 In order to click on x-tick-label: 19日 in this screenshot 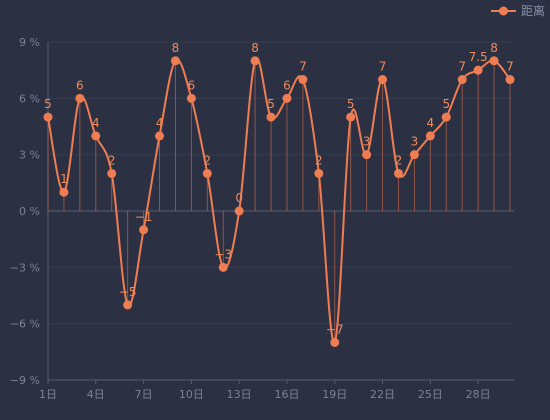, I will do `click(334, 394)`.